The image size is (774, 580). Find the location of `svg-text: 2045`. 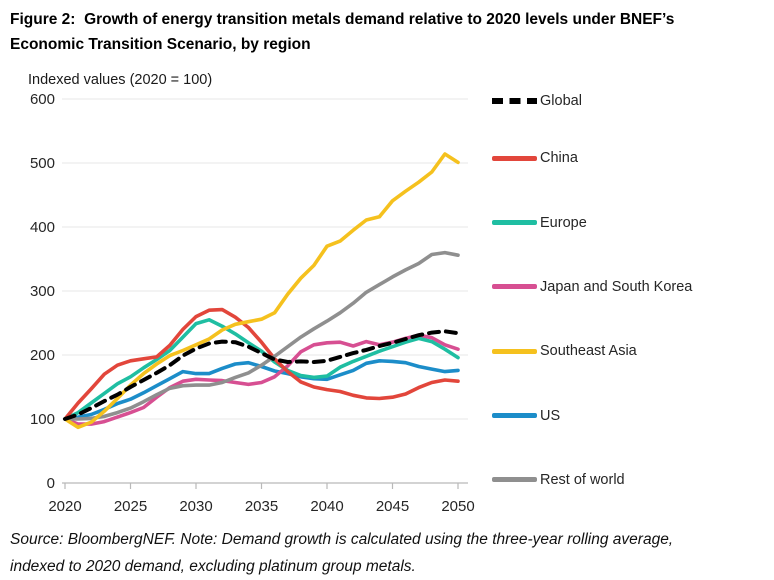

svg-text: 2045 is located at coordinates (392, 506).